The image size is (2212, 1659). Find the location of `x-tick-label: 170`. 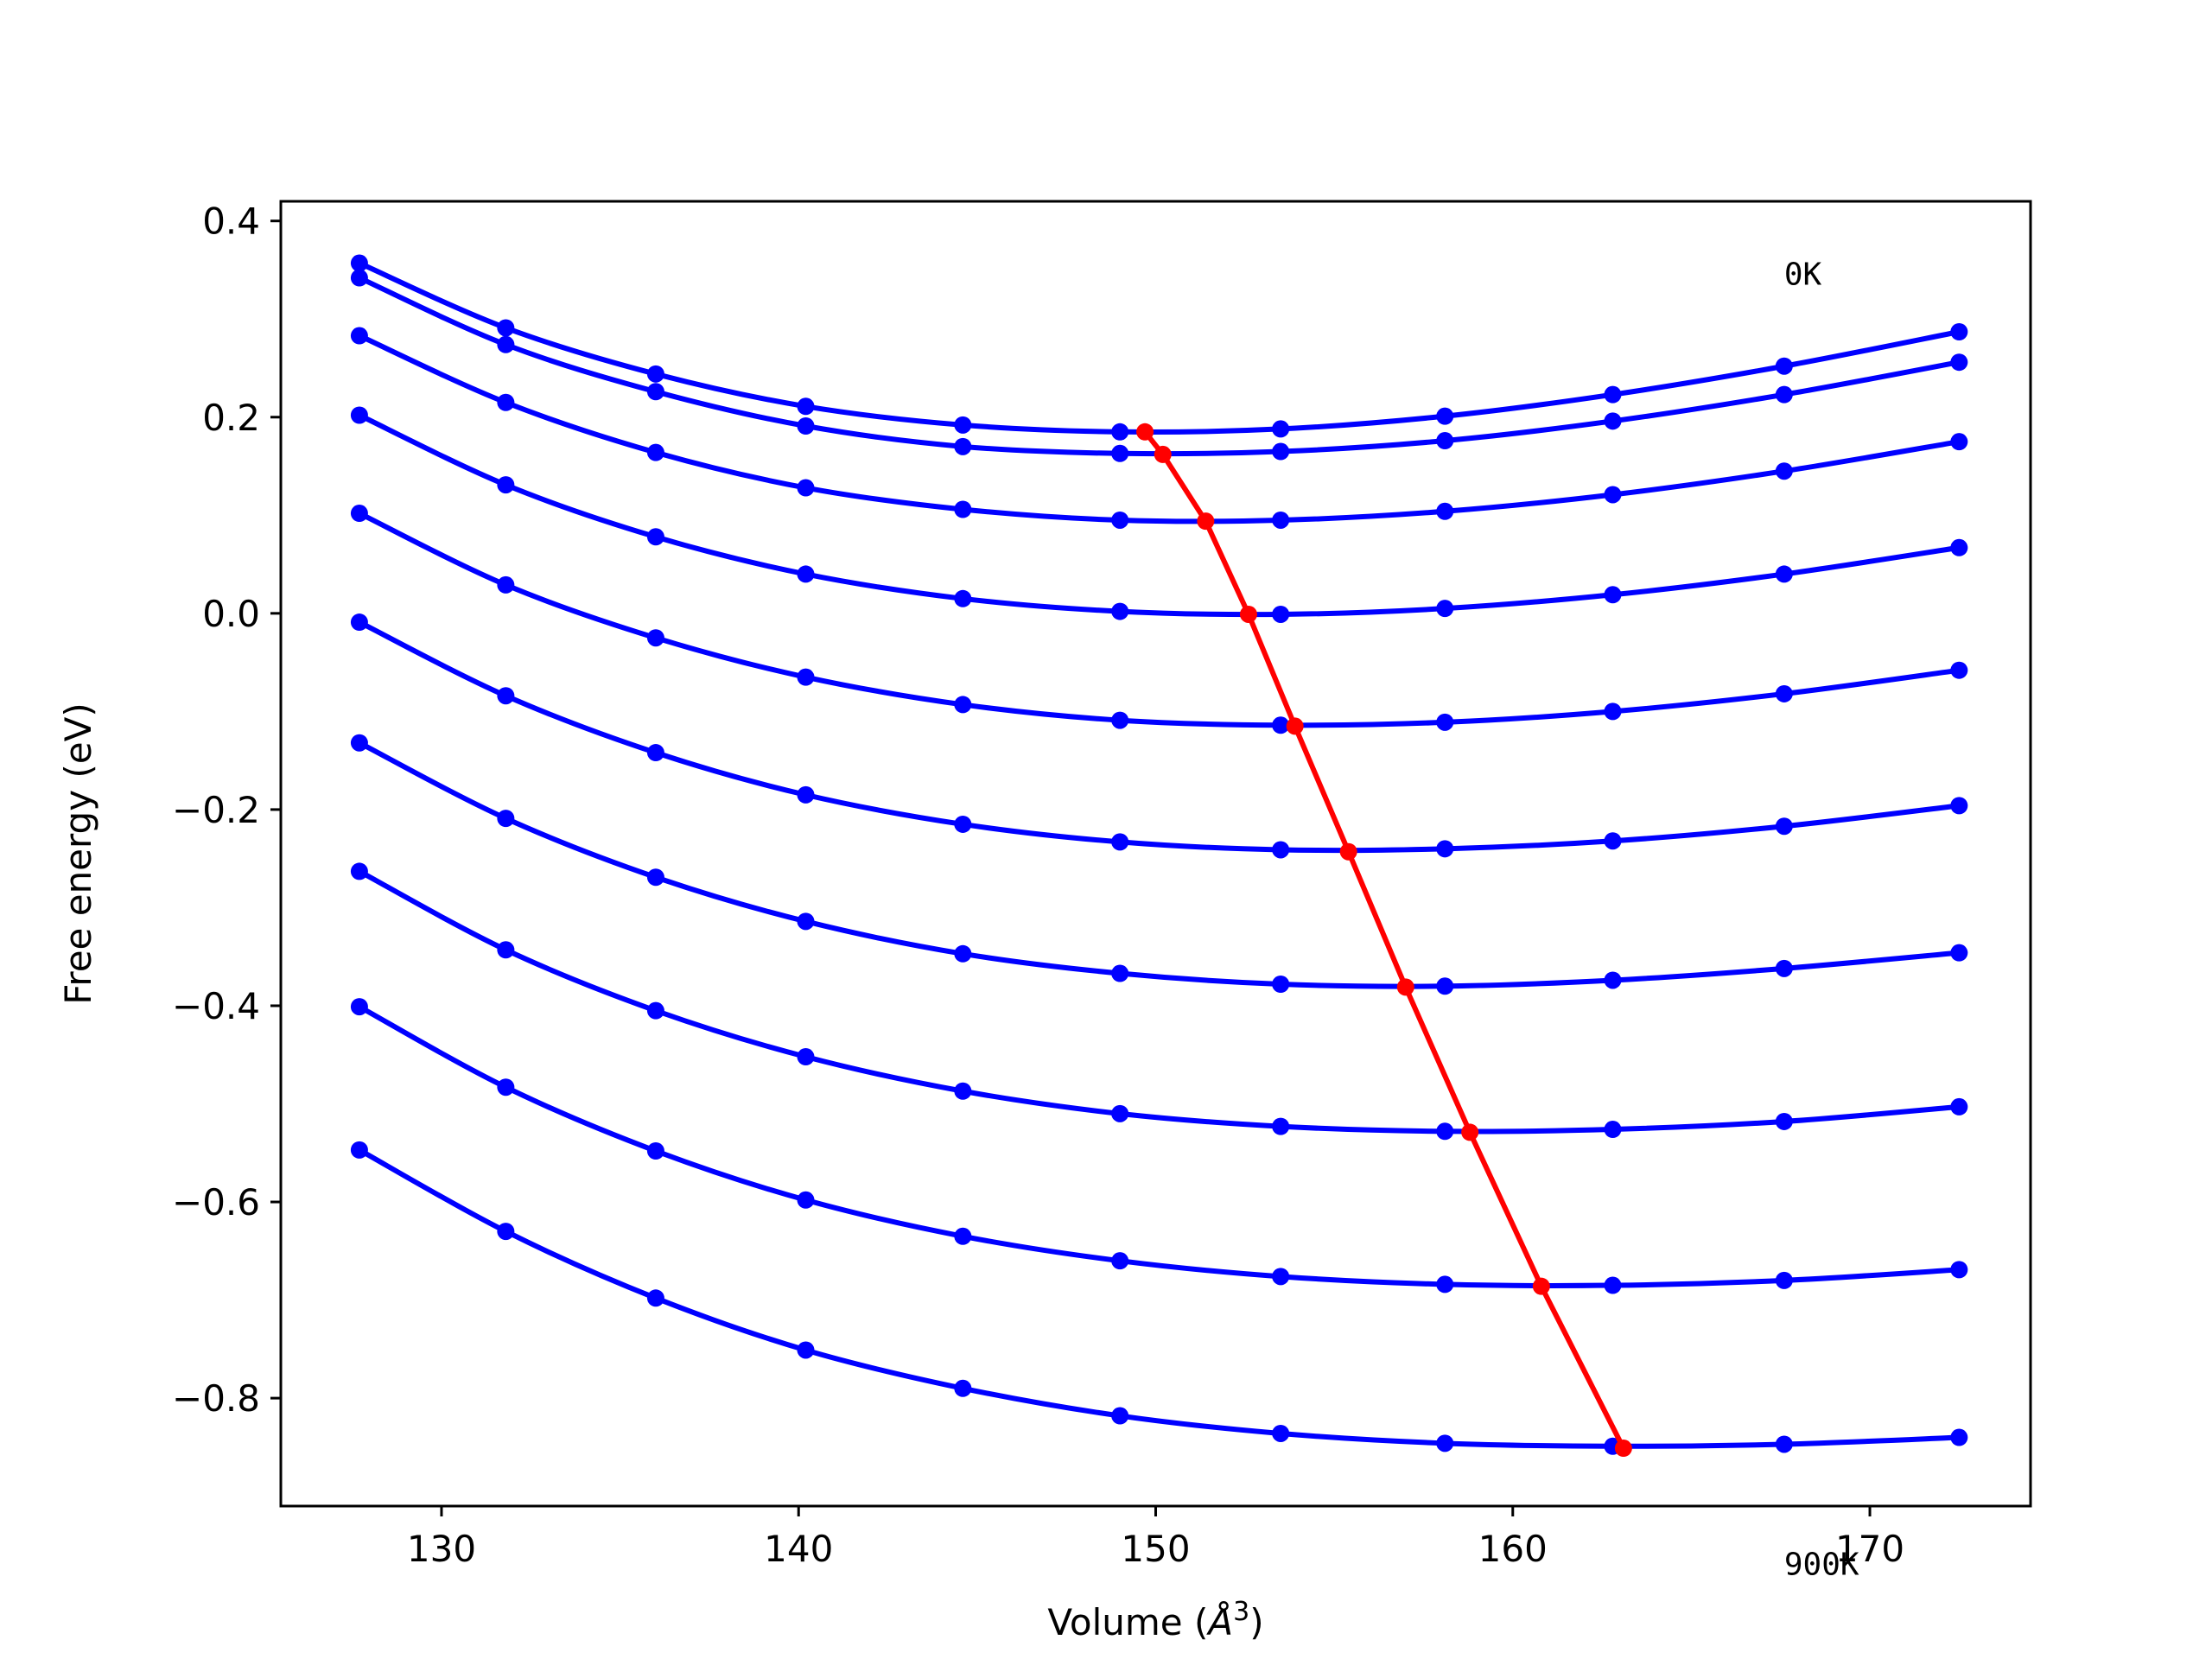

x-tick-label: 170 is located at coordinates (1869, 1549).